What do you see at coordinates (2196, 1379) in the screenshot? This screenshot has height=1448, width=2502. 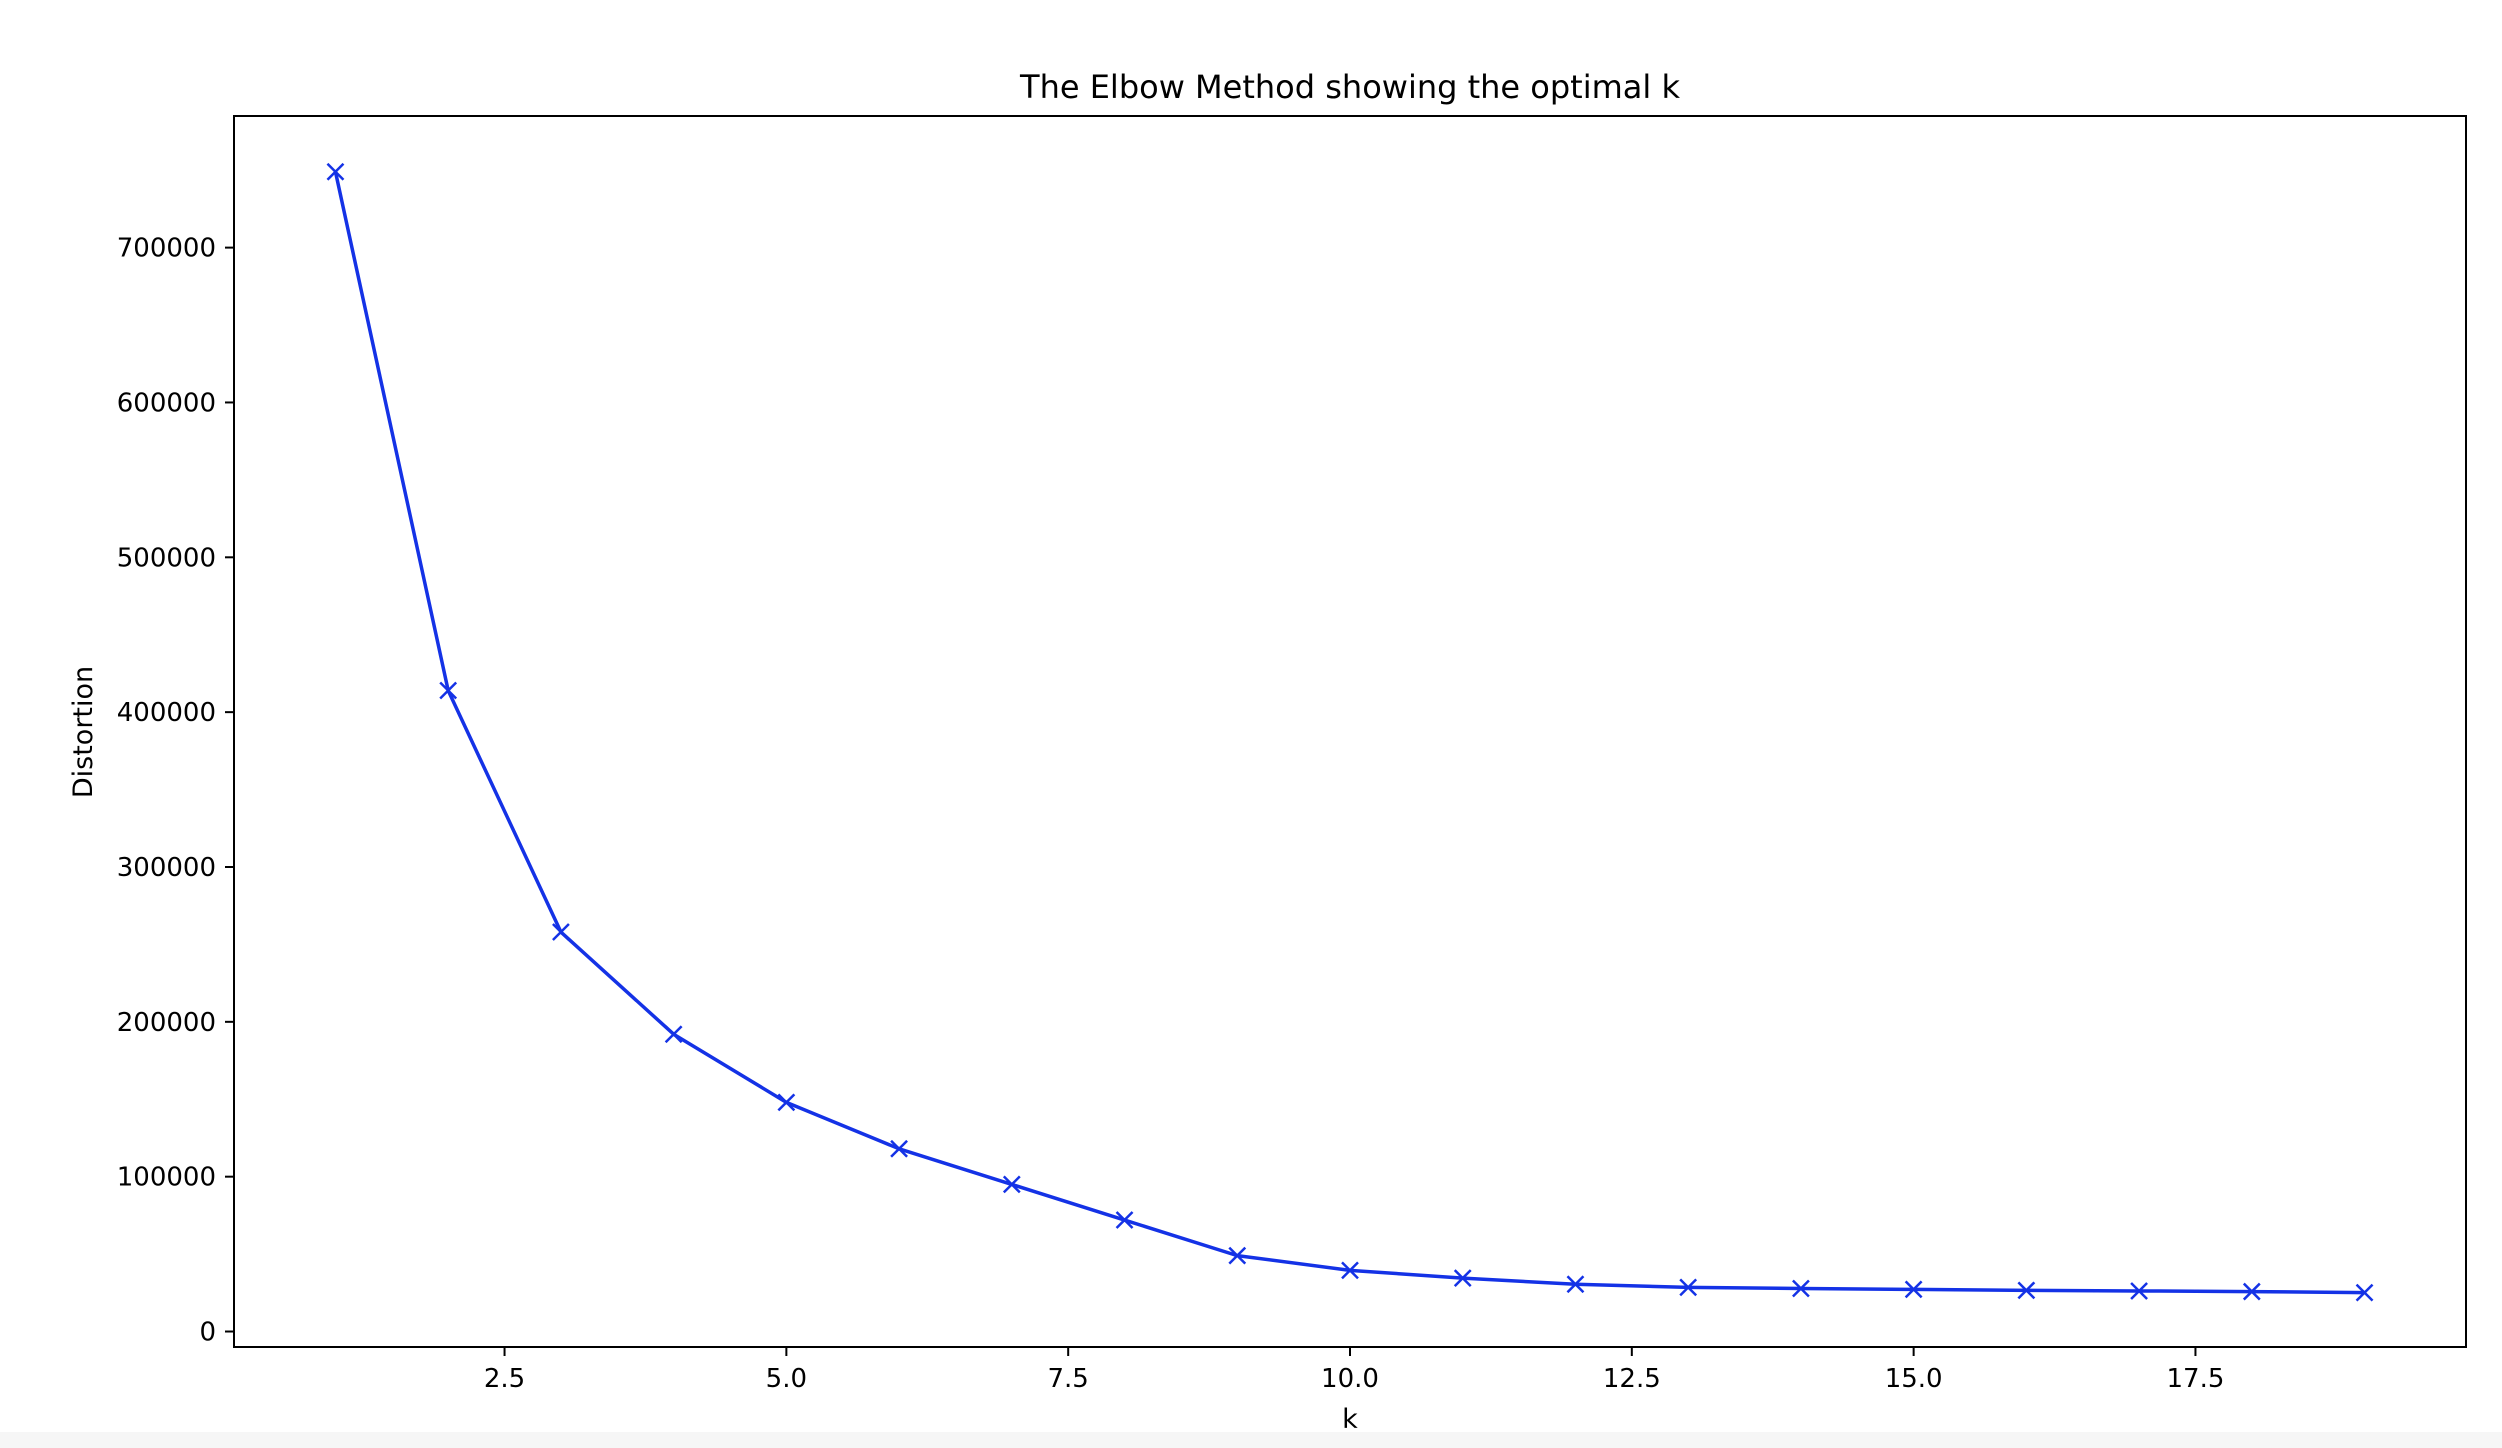 I see `x-tick-label: 17.5` at bounding box center [2196, 1379].